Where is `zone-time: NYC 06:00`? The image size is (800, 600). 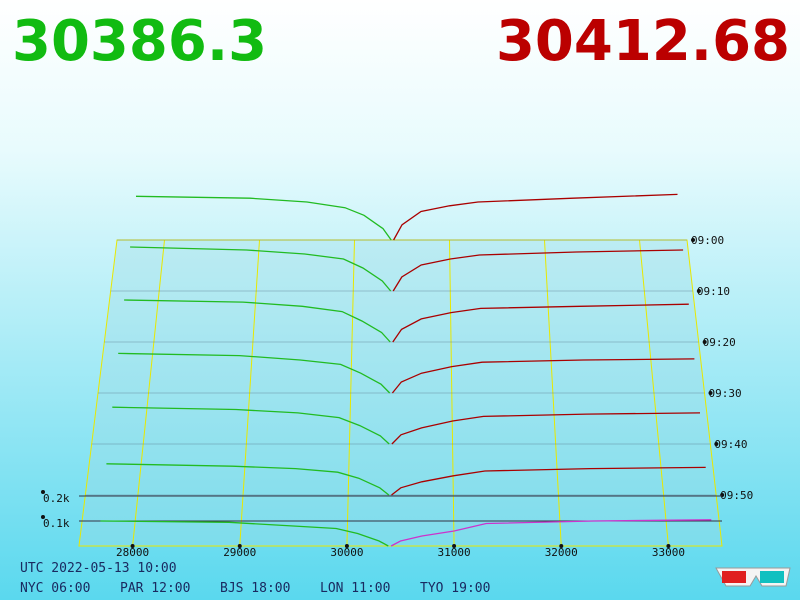
zone-time: NYC 06:00 is located at coordinates (55, 588).